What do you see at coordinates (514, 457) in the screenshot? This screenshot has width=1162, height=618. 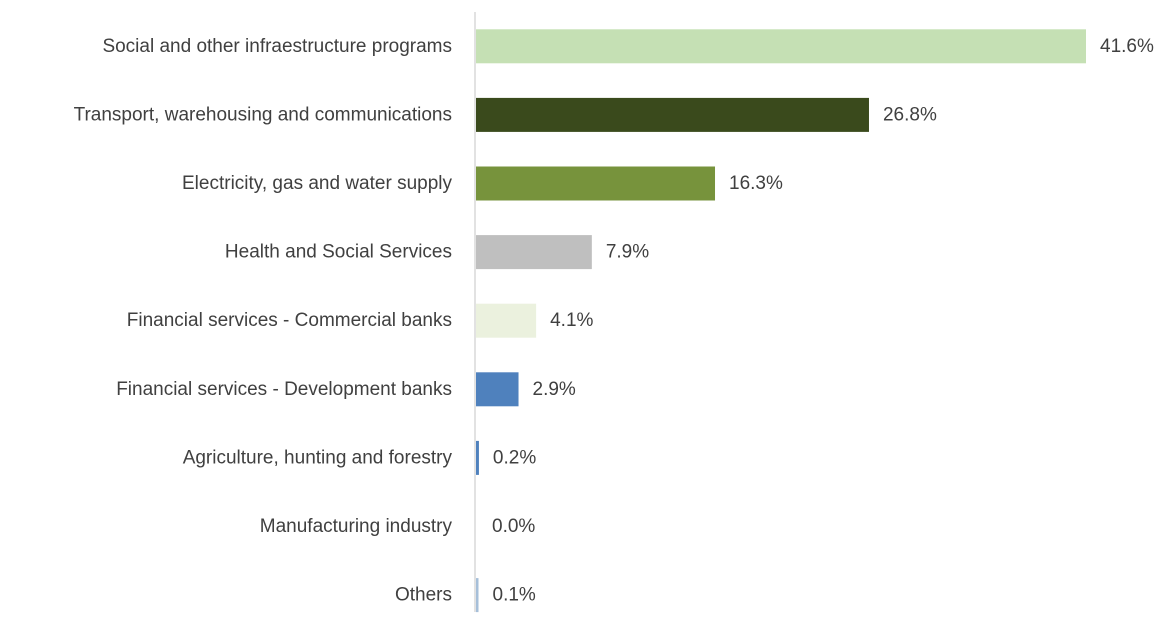 I see `value-label: 0.2%` at bounding box center [514, 457].